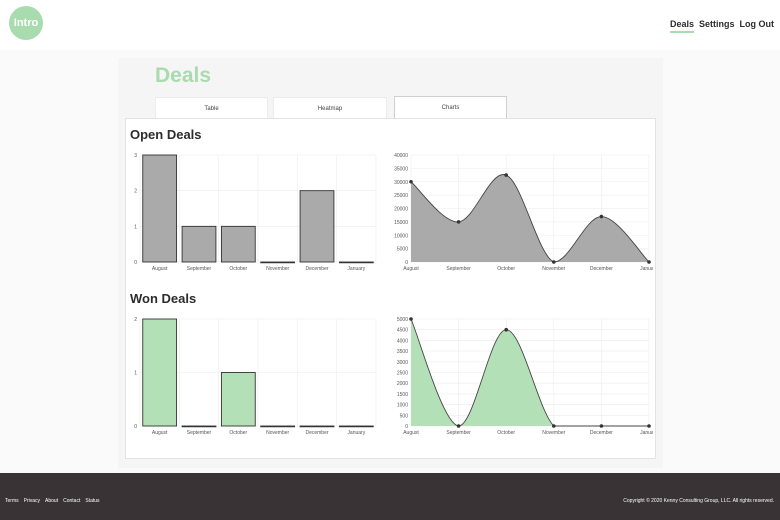  What do you see at coordinates (72, 501) in the screenshot?
I see `footer-contact-link: Contact` at bounding box center [72, 501].